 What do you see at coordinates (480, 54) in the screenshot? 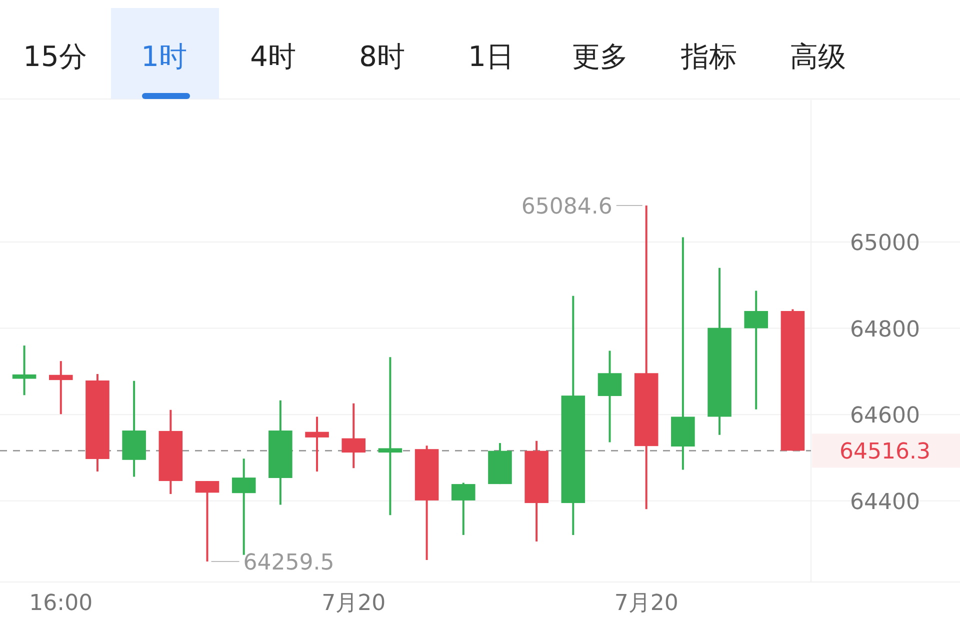
I see `tabs: 15分 1时 4时 8时 1日 更多 指标 高级` at bounding box center [480, 54].